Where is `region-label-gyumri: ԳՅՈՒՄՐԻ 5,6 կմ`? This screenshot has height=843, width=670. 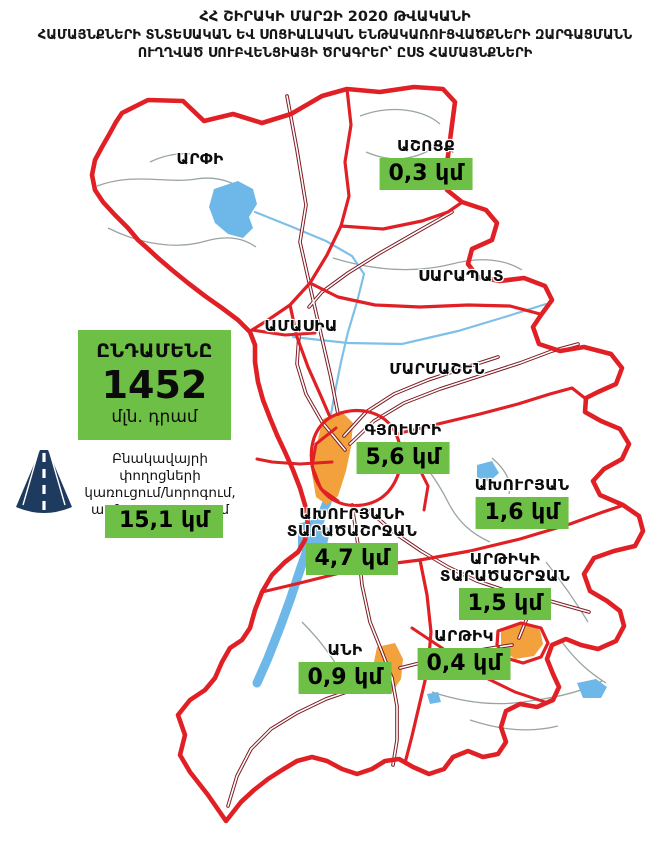 region-label-gyumri: ԳՅՈՒՄՐԻ 5,6 կմ is located at coordinates (403, 447).